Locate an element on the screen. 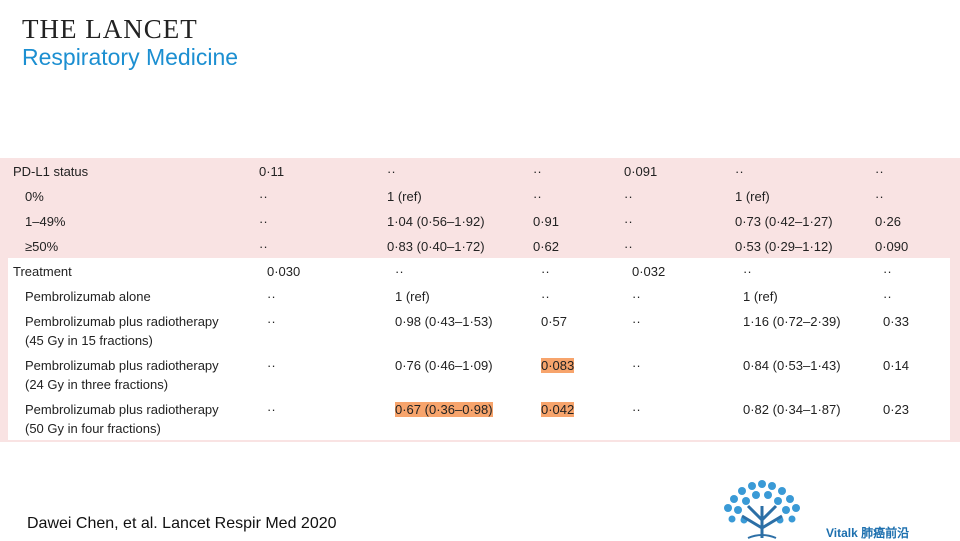 This screenshot has height=541, width=960. cell-value: 0·62 is located at coordinates (546, 246).